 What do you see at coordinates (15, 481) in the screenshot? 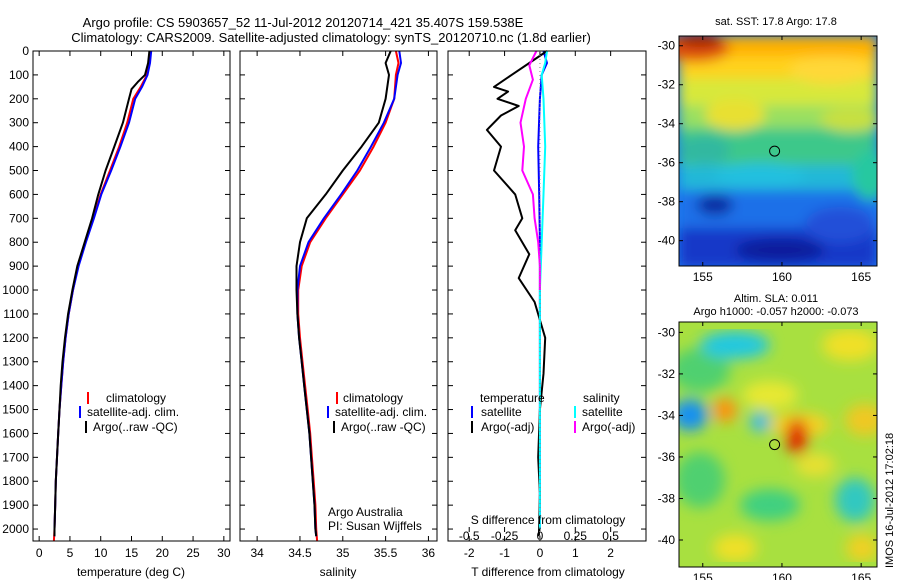
I see `depth-tick-label: 1800` at bounding box center [15, 481].